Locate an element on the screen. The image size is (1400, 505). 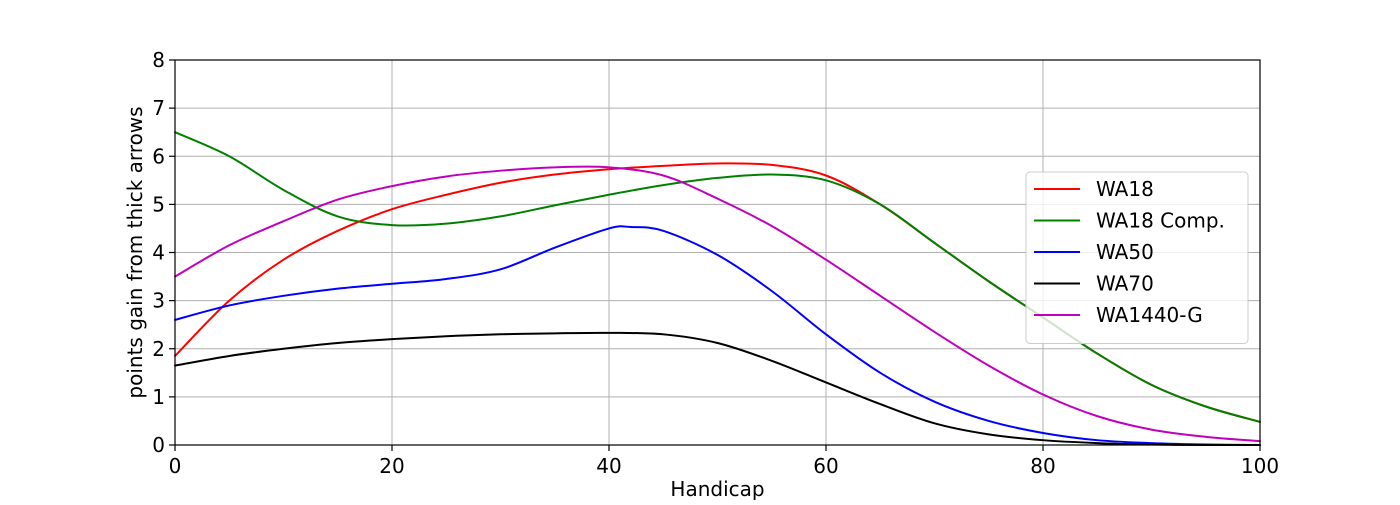
y-tick-label: 1 is located at coordinates (158, 397).